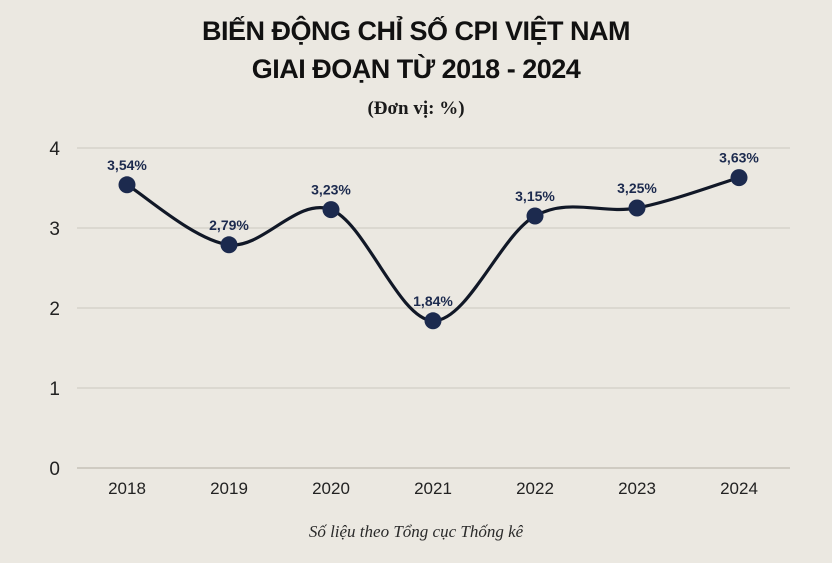  Describe the element at coordinates (637, 188) in the screenshot. I see `data-label-2023: 3,25%` at that location.